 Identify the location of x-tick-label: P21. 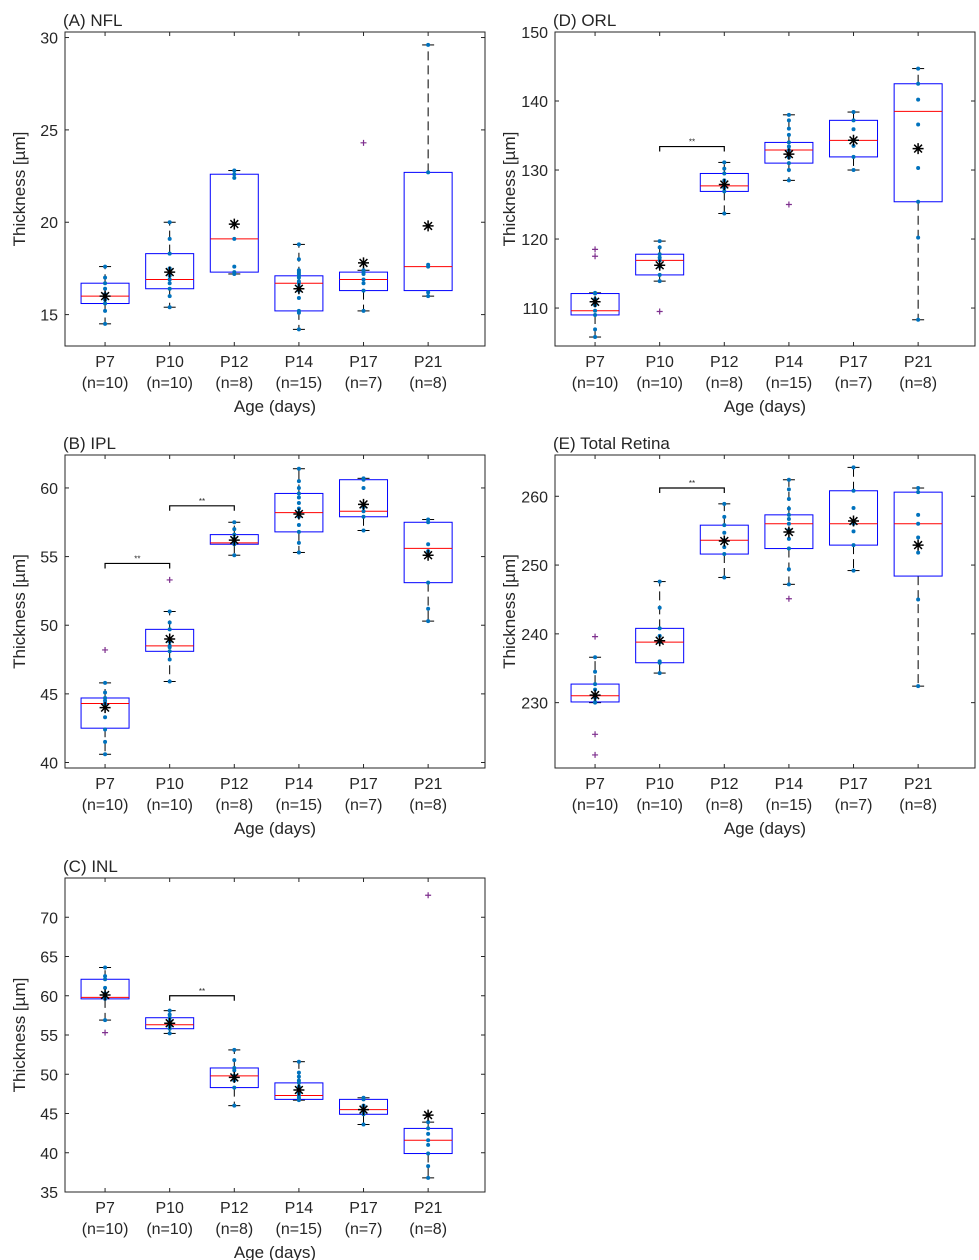
(428, 362).